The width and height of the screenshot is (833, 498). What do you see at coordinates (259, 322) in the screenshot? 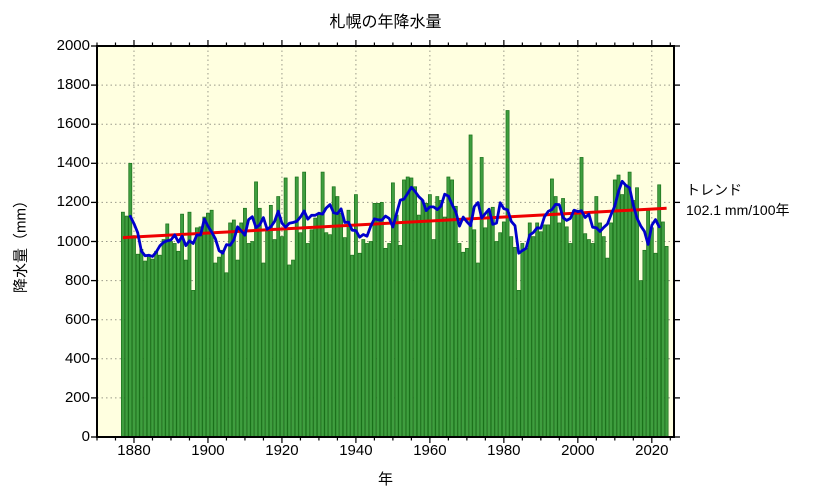
I see `bar-1914` at bounding box center [259, 322].